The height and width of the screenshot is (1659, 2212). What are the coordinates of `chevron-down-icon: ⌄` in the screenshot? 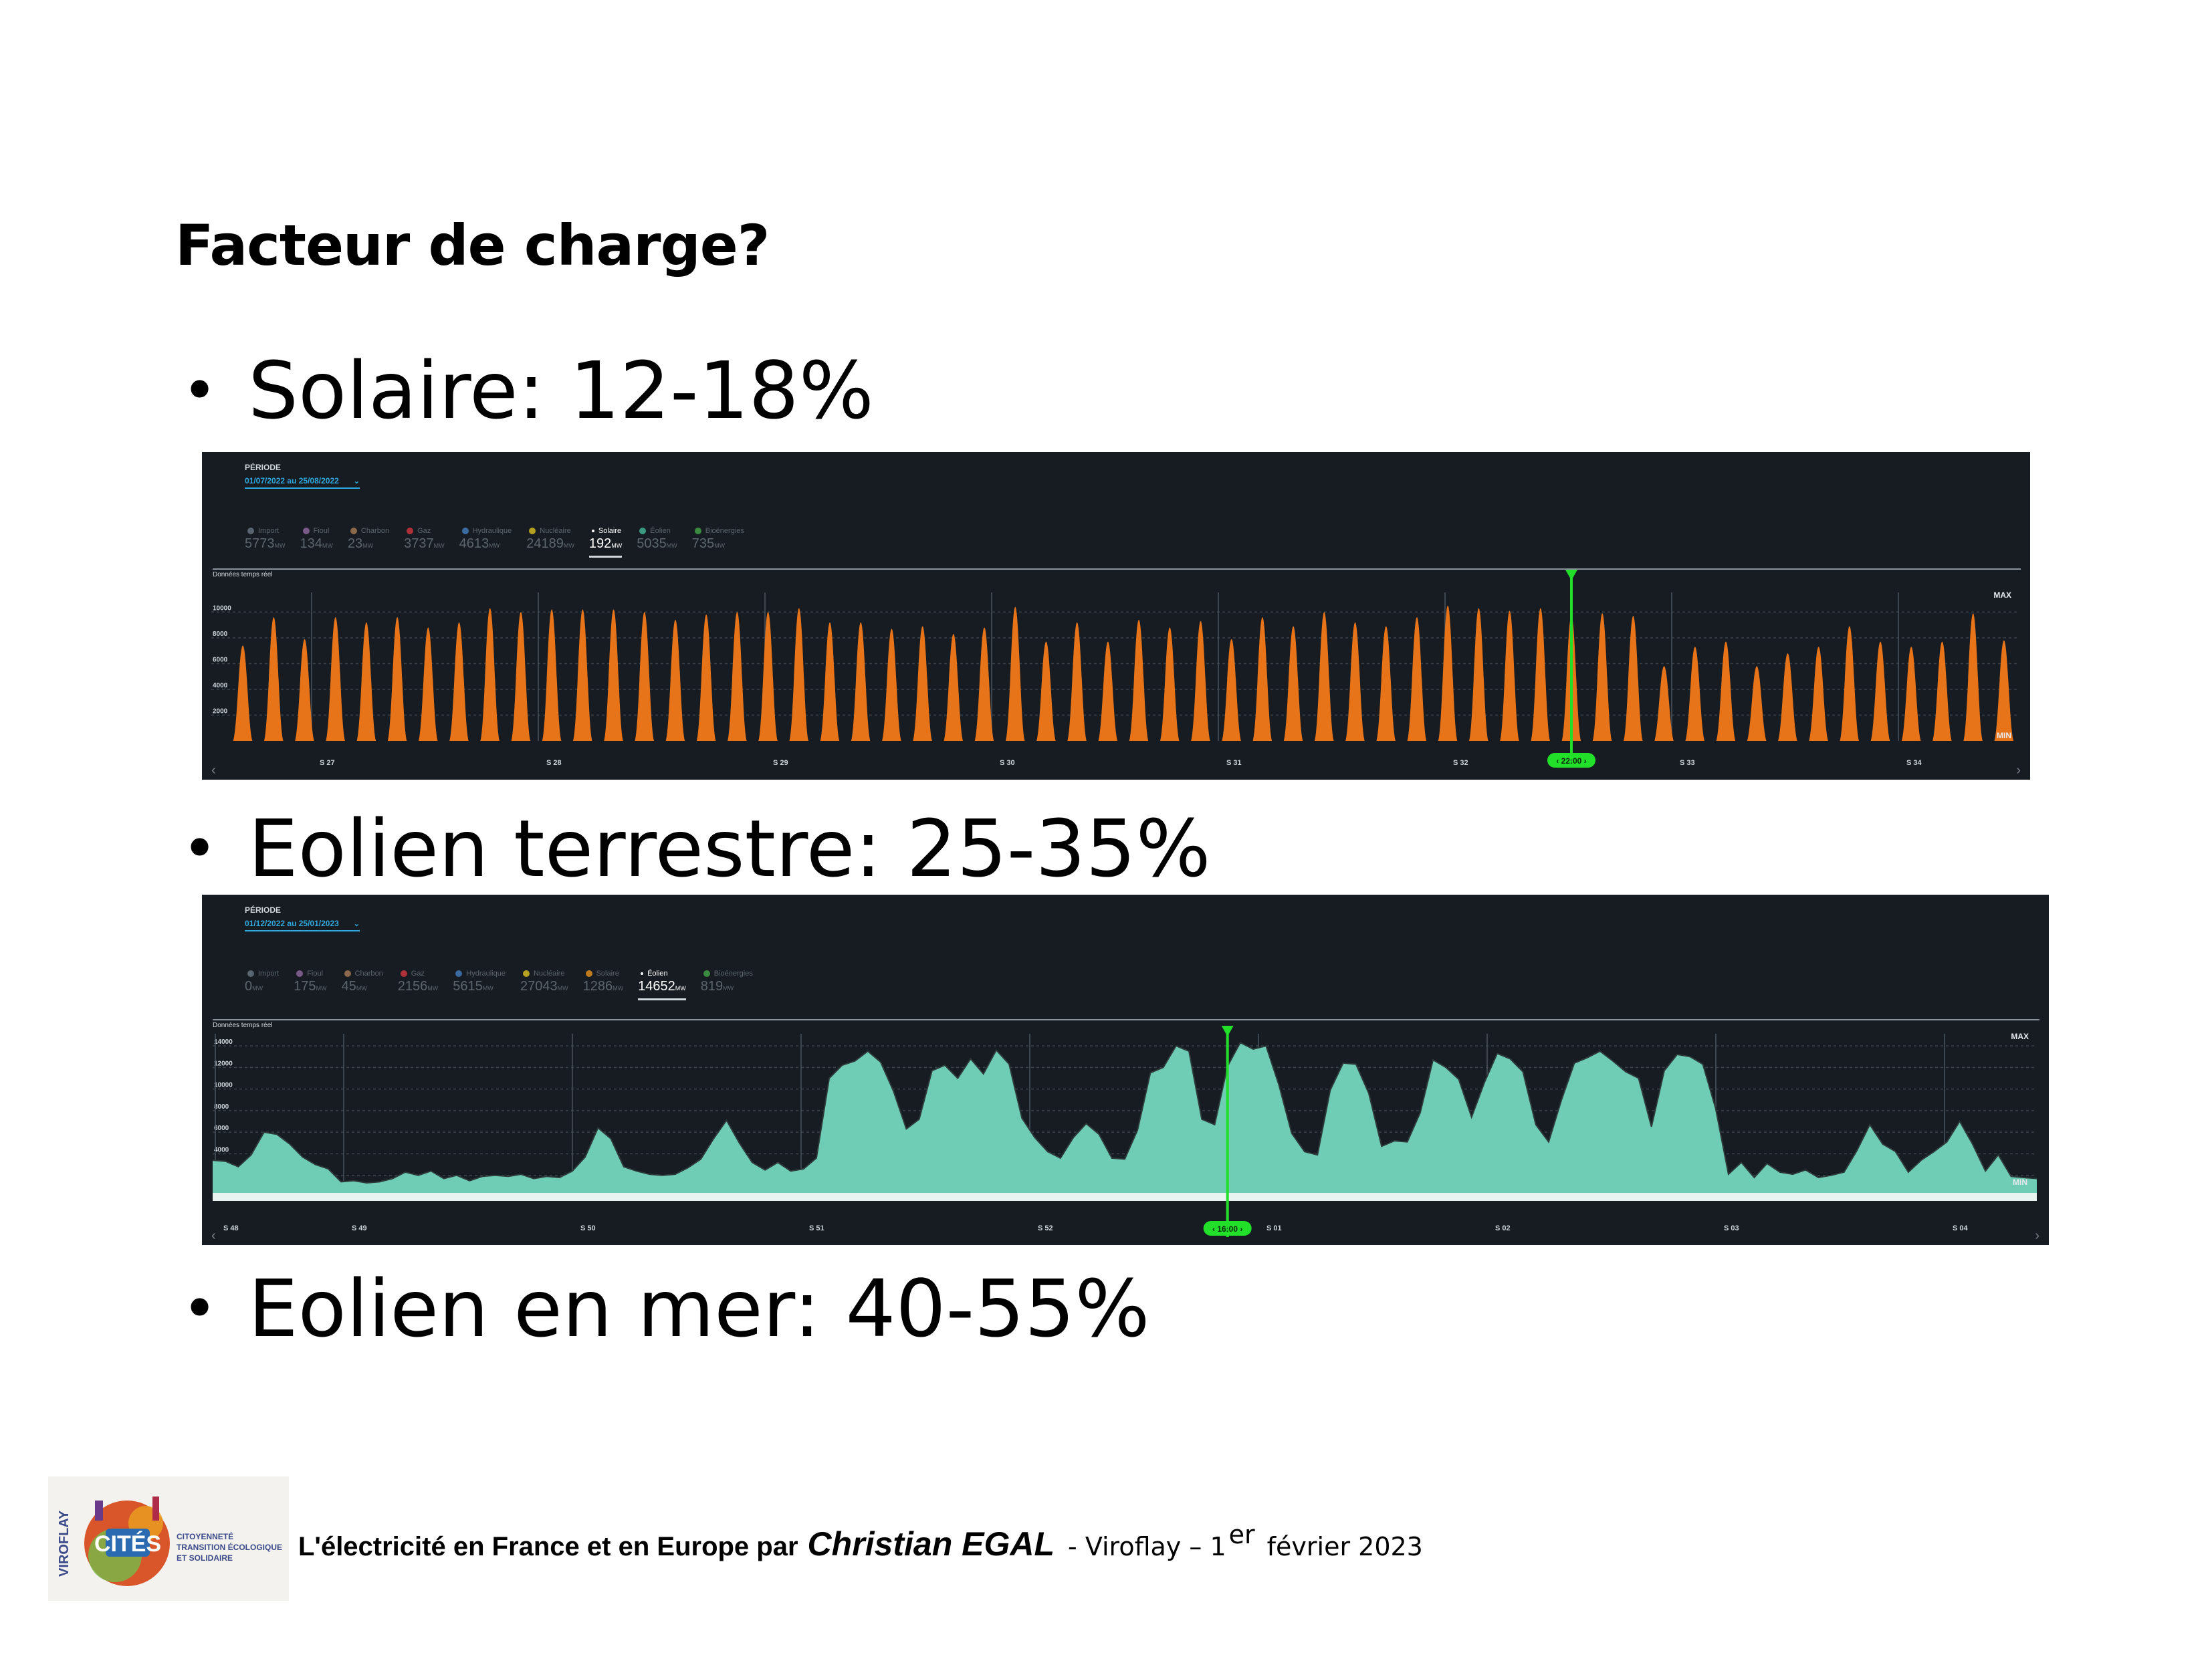 It's located at (356, 923).